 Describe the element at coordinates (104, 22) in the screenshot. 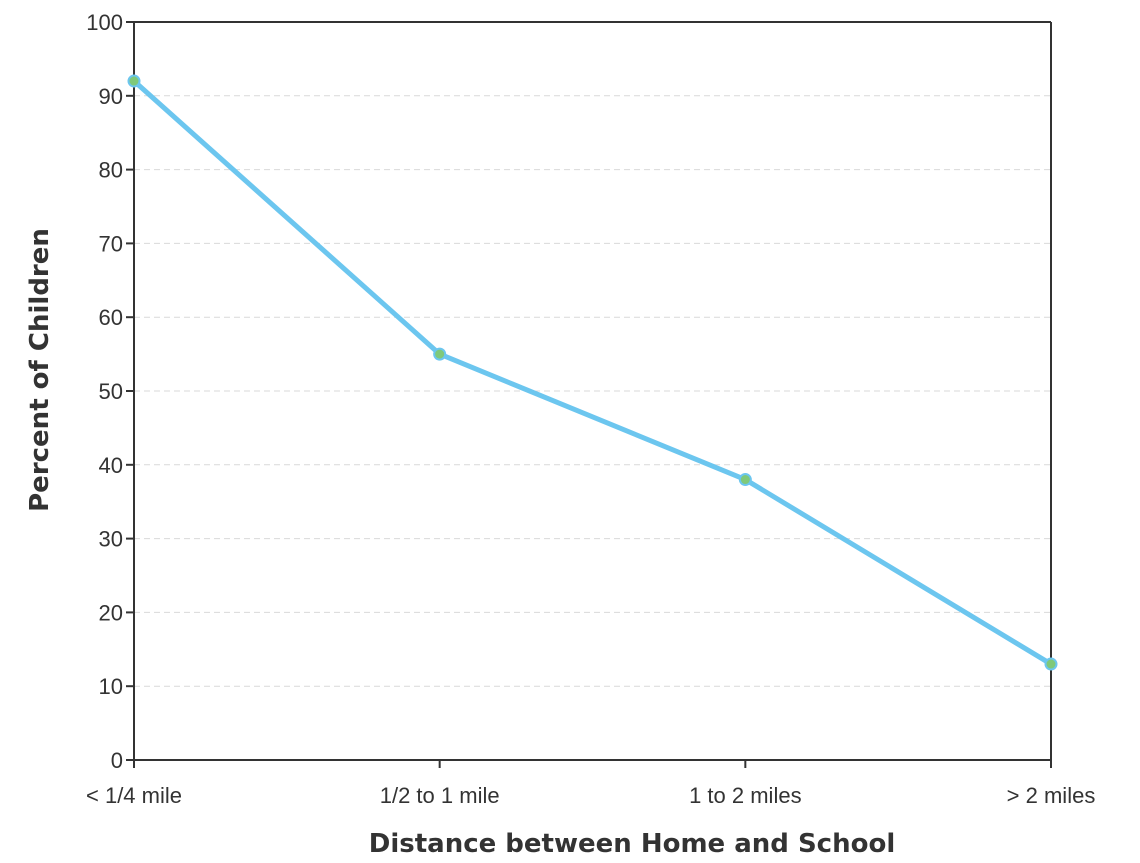

I see `y-tick-label: 100` at that location.